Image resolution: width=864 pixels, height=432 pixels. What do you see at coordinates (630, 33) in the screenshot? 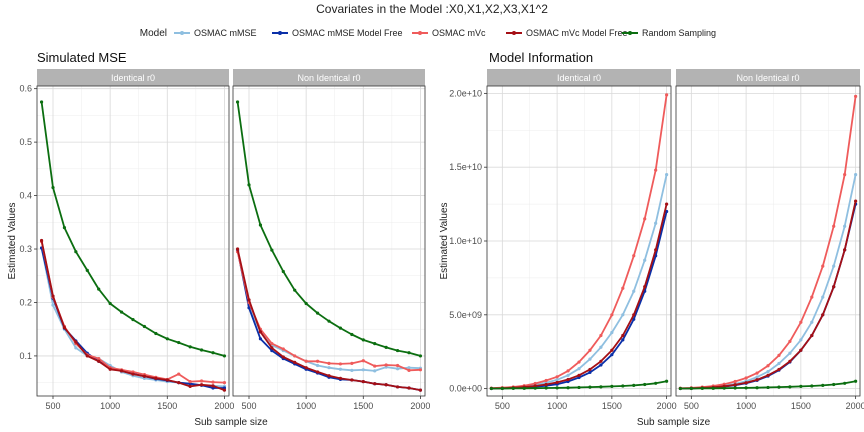
I see `legend-marker-random-sampling` at bounding box center [630, 33].